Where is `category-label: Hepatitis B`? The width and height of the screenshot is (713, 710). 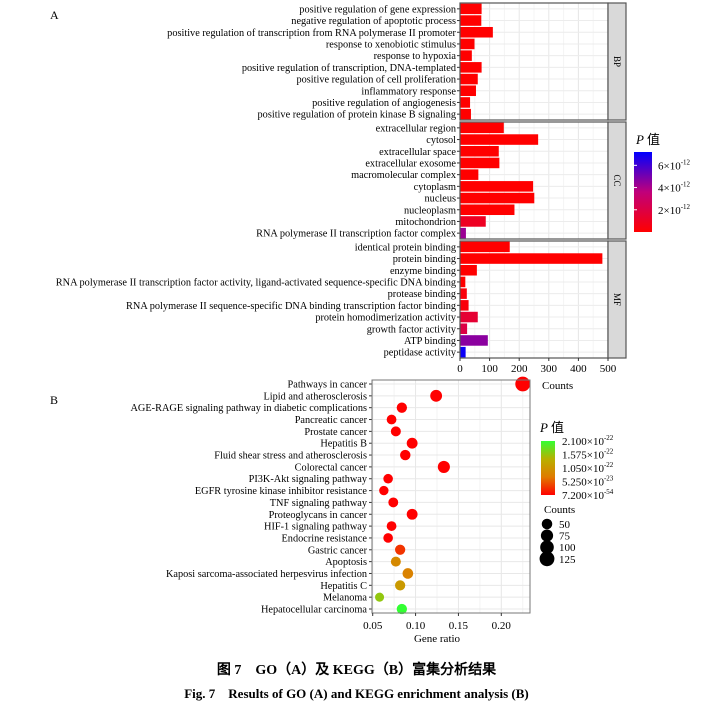 category-label: Hepatitis B is located at coordinates (343, 444).